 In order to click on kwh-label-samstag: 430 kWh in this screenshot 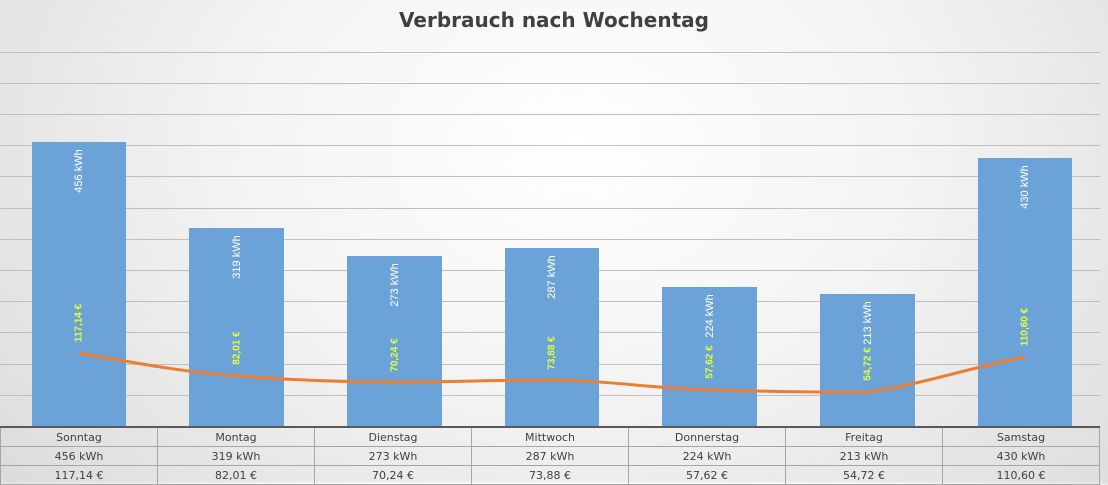, I will do `click(1025, 187)`.